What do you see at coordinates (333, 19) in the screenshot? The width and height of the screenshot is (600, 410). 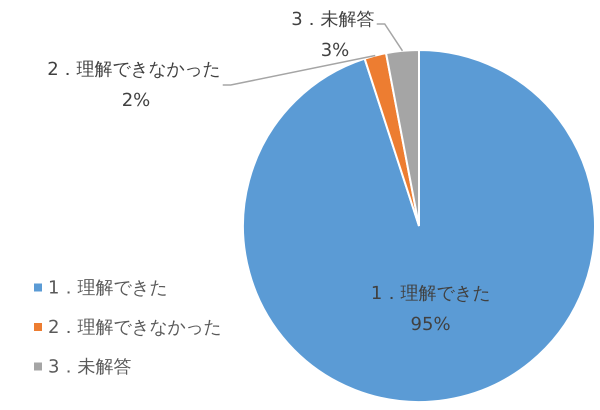 I see `slice-label: 3．未解答` at bounding box center [333, 19].